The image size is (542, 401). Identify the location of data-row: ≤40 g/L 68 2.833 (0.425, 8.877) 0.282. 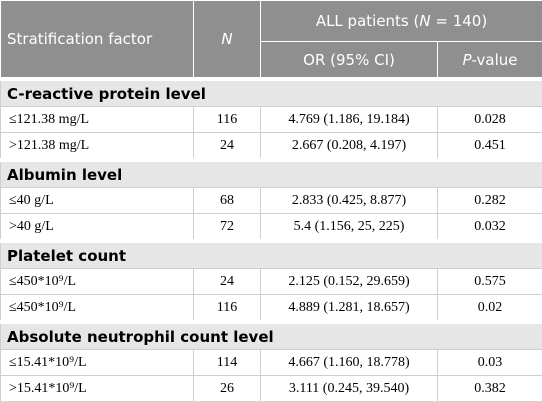
(271, 200).